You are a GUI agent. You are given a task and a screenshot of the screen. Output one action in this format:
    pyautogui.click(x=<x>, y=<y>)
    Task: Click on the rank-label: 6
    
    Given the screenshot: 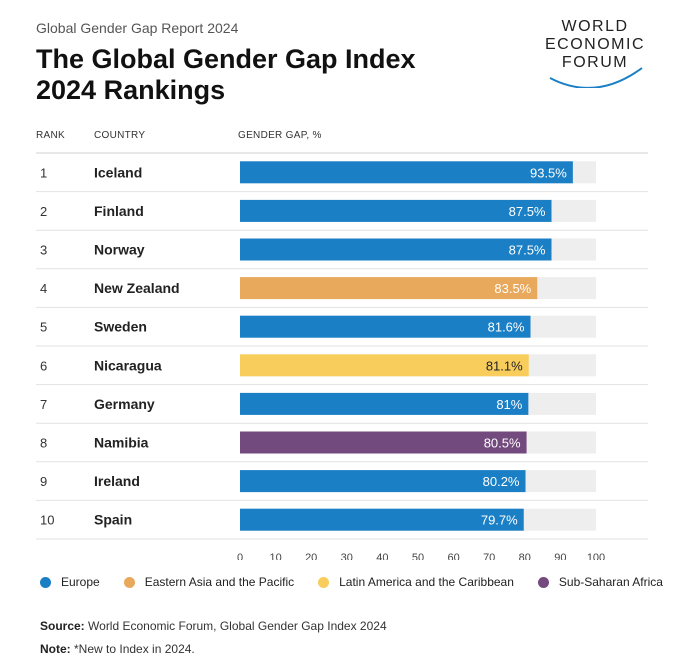 What is the action you would take?
    pyautogui.click(x=43, y=365)
    